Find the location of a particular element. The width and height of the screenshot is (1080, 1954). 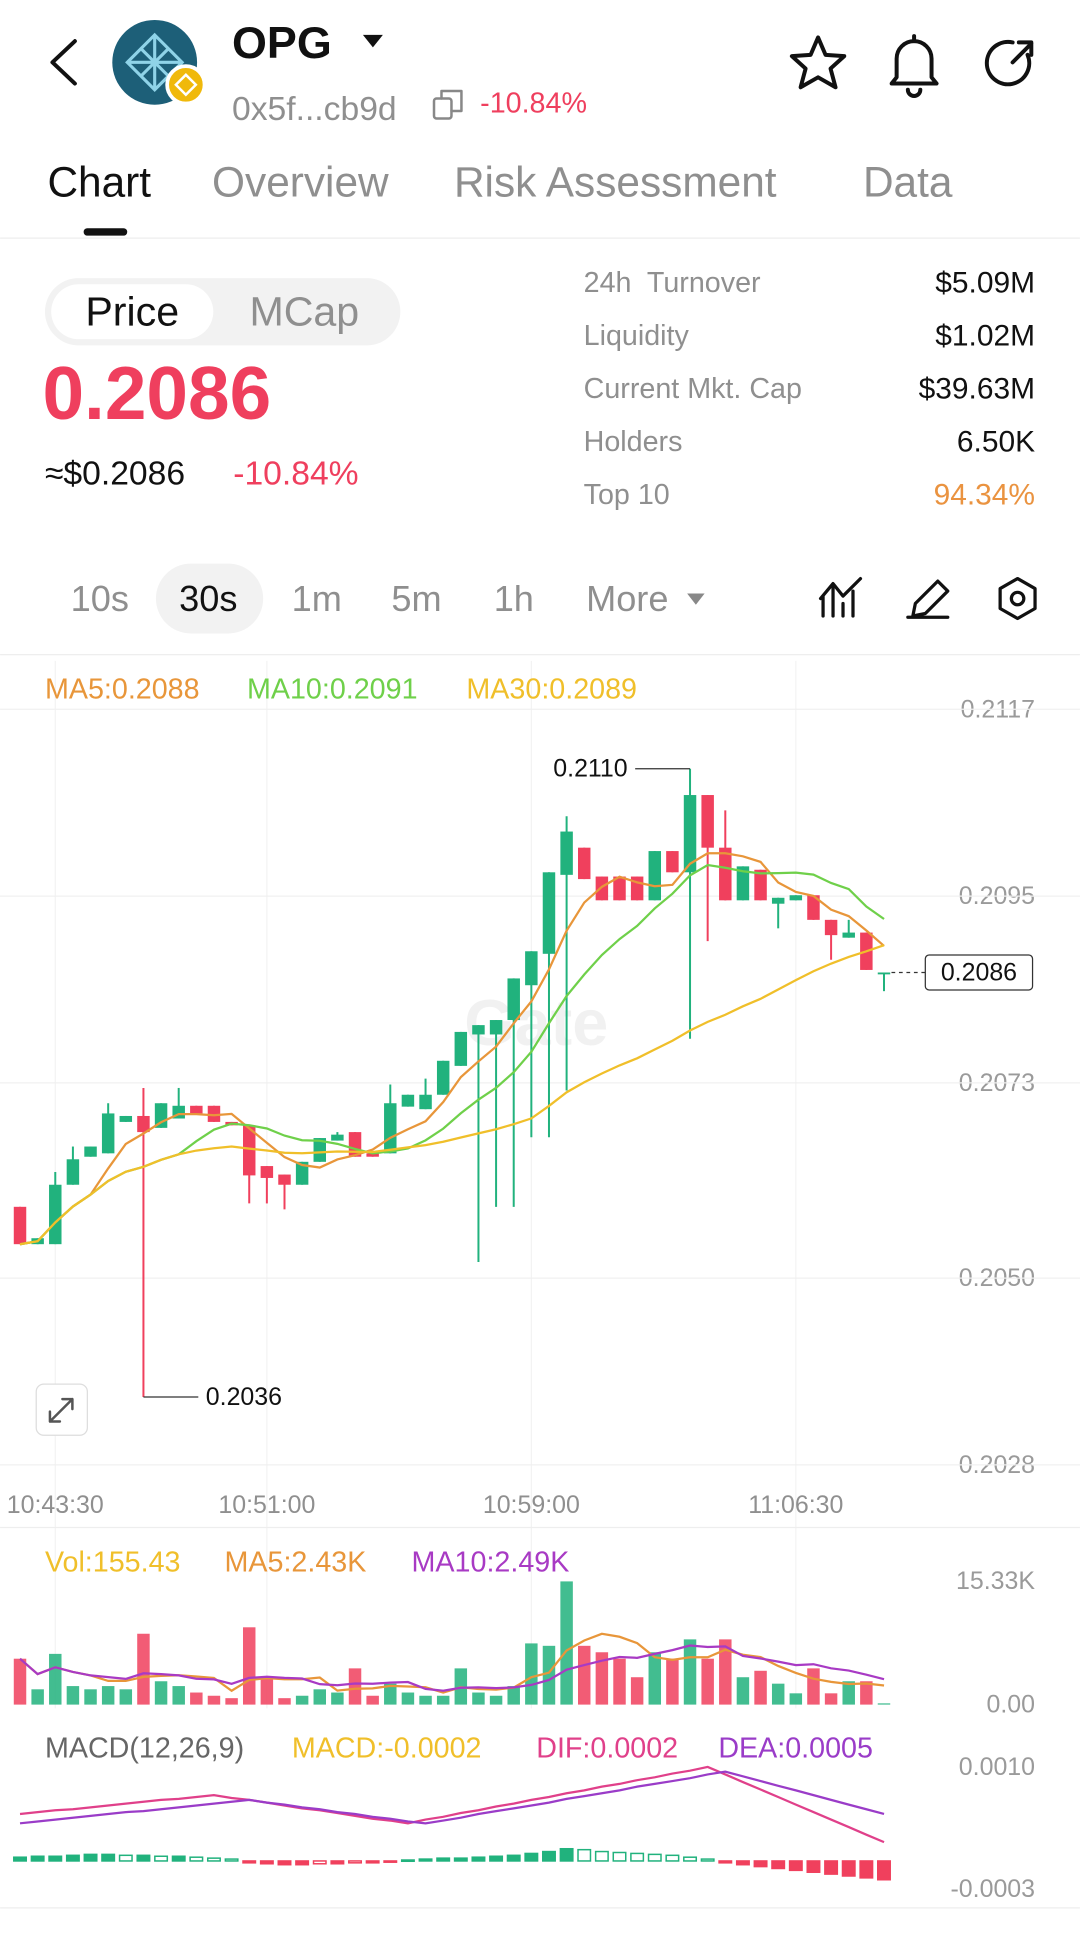

bell-icon is located at coordinates (914, 66).